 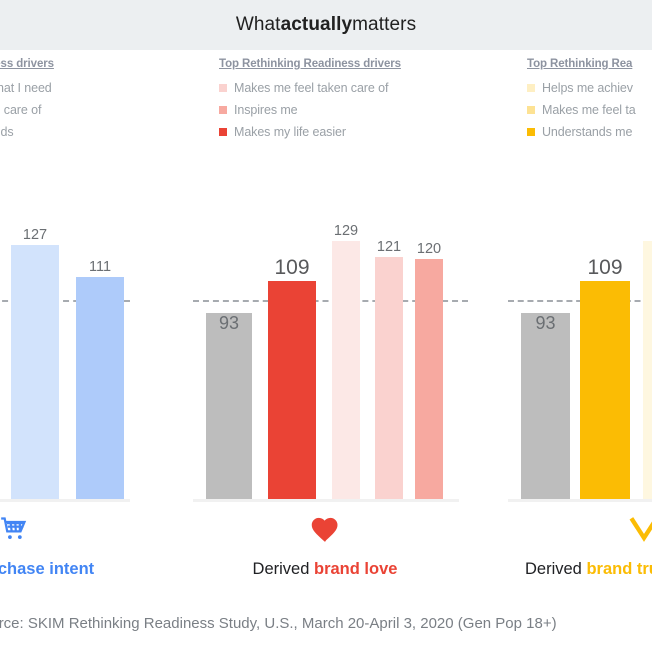 What do you see at coordinates (589, 110) in the screenshot?
I see `legend-item-label: Makes me feel ta` at bounding box center [589, 110].